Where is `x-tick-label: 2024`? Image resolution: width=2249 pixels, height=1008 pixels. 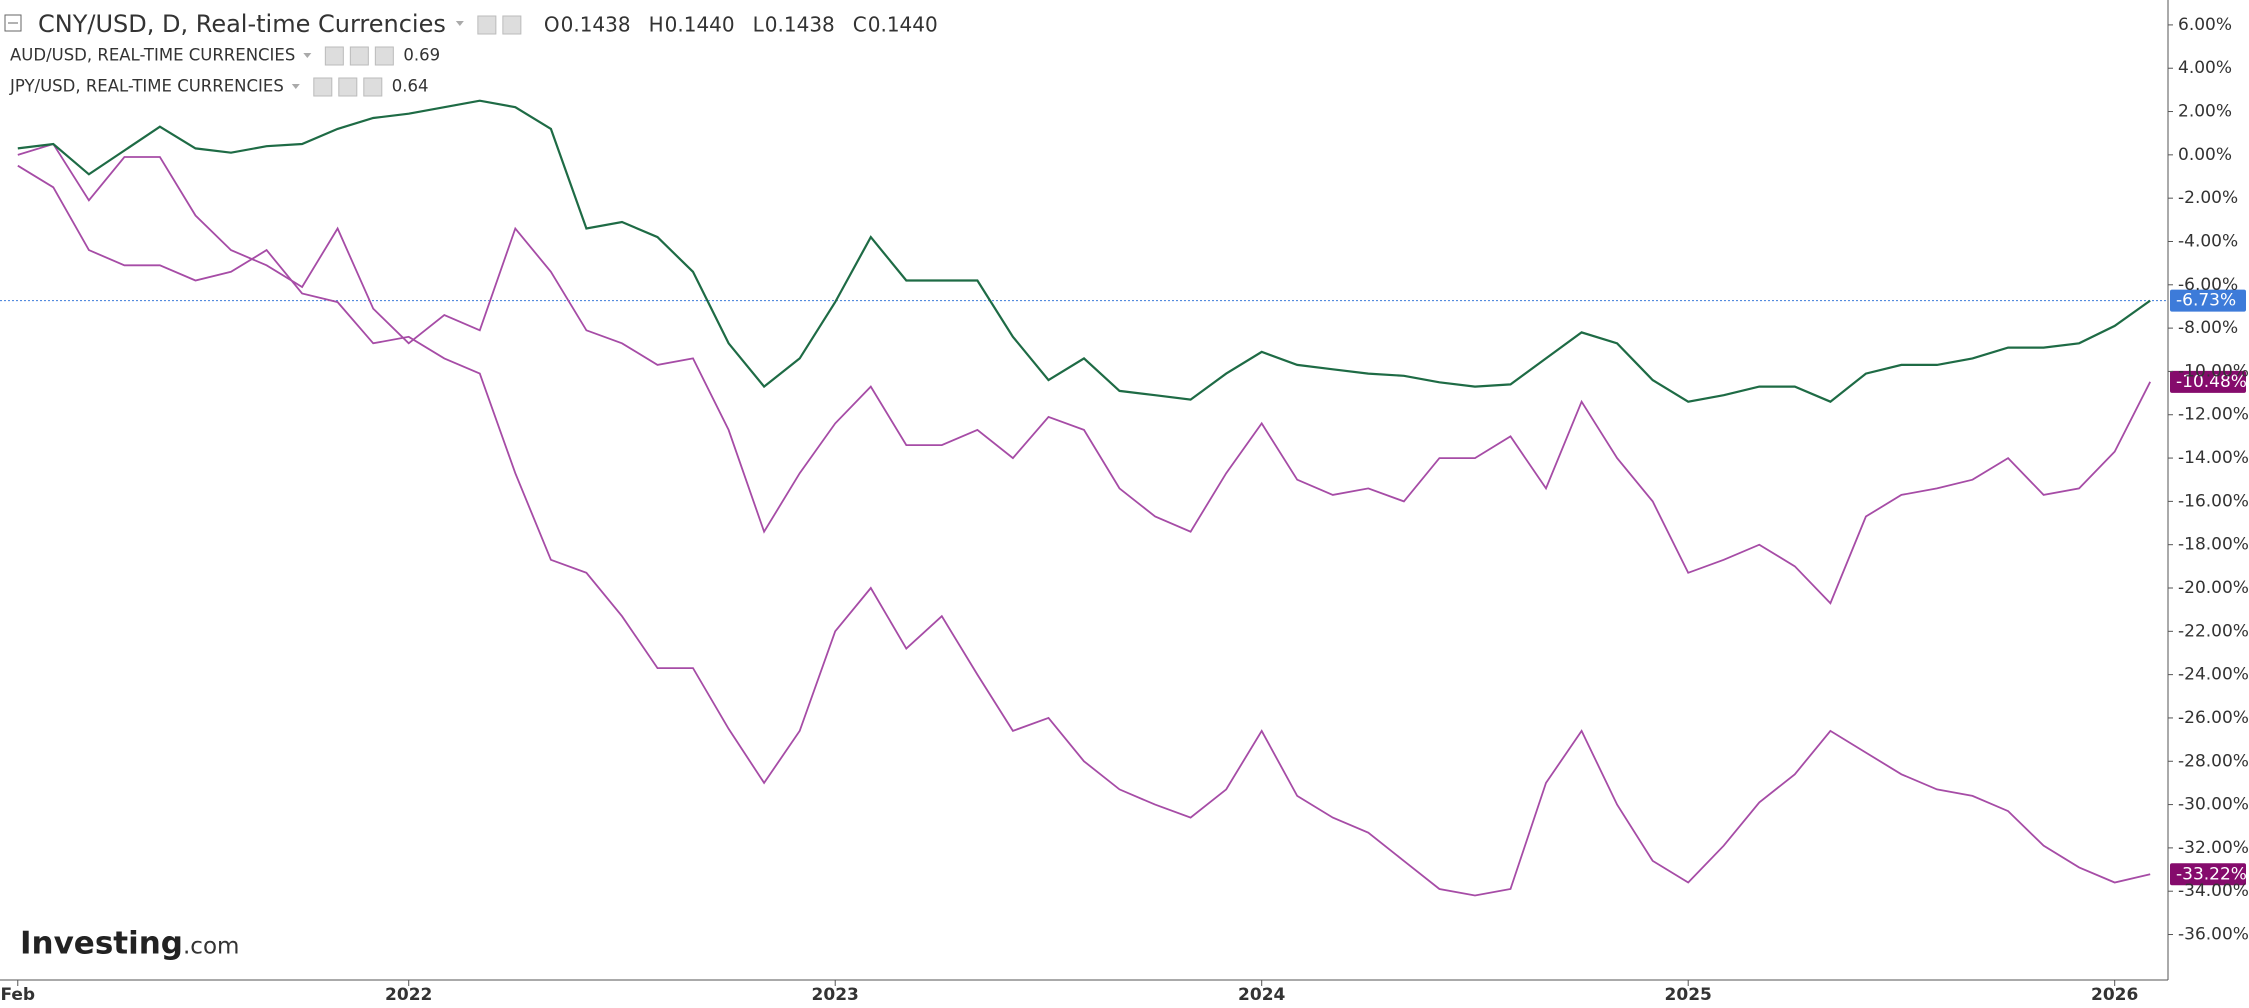 x-tick-label: 2024 is located at coordinates (1261, 995).